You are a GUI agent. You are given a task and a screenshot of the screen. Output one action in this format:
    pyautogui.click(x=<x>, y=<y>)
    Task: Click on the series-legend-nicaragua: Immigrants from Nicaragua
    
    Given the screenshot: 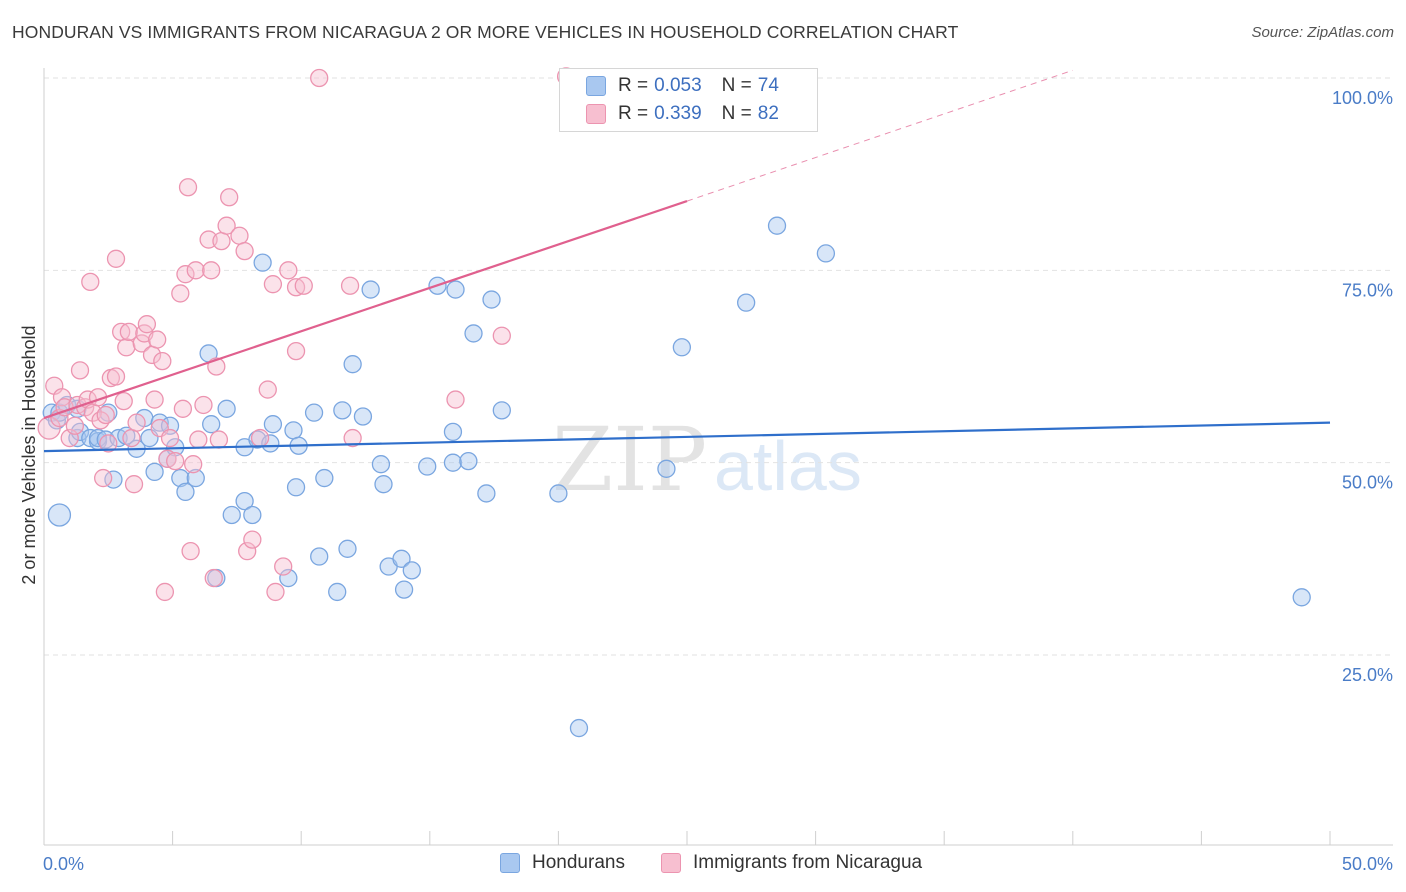 What is the action you would take?
    pyautogui.click(x=791, y=863)
    